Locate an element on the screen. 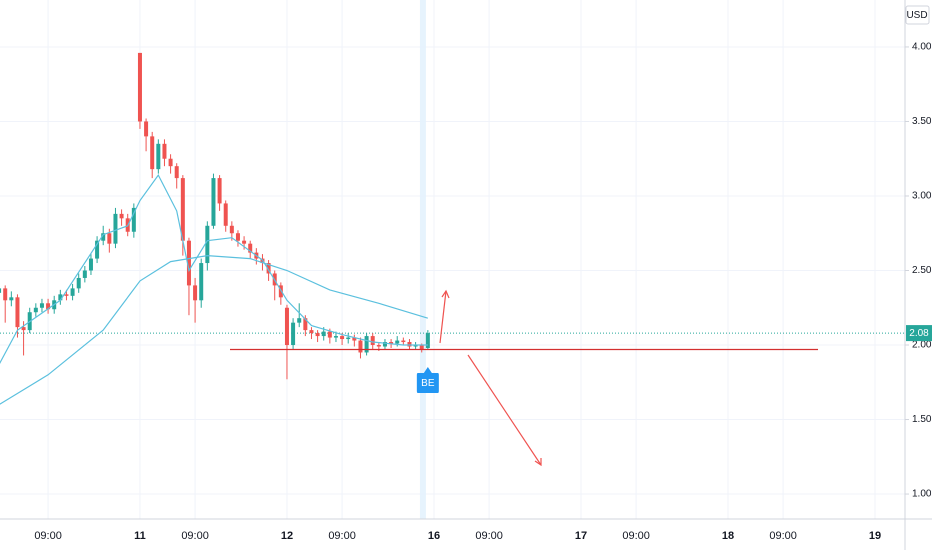  y-tick-label: 1.00 is located at coordinates (922, 494).